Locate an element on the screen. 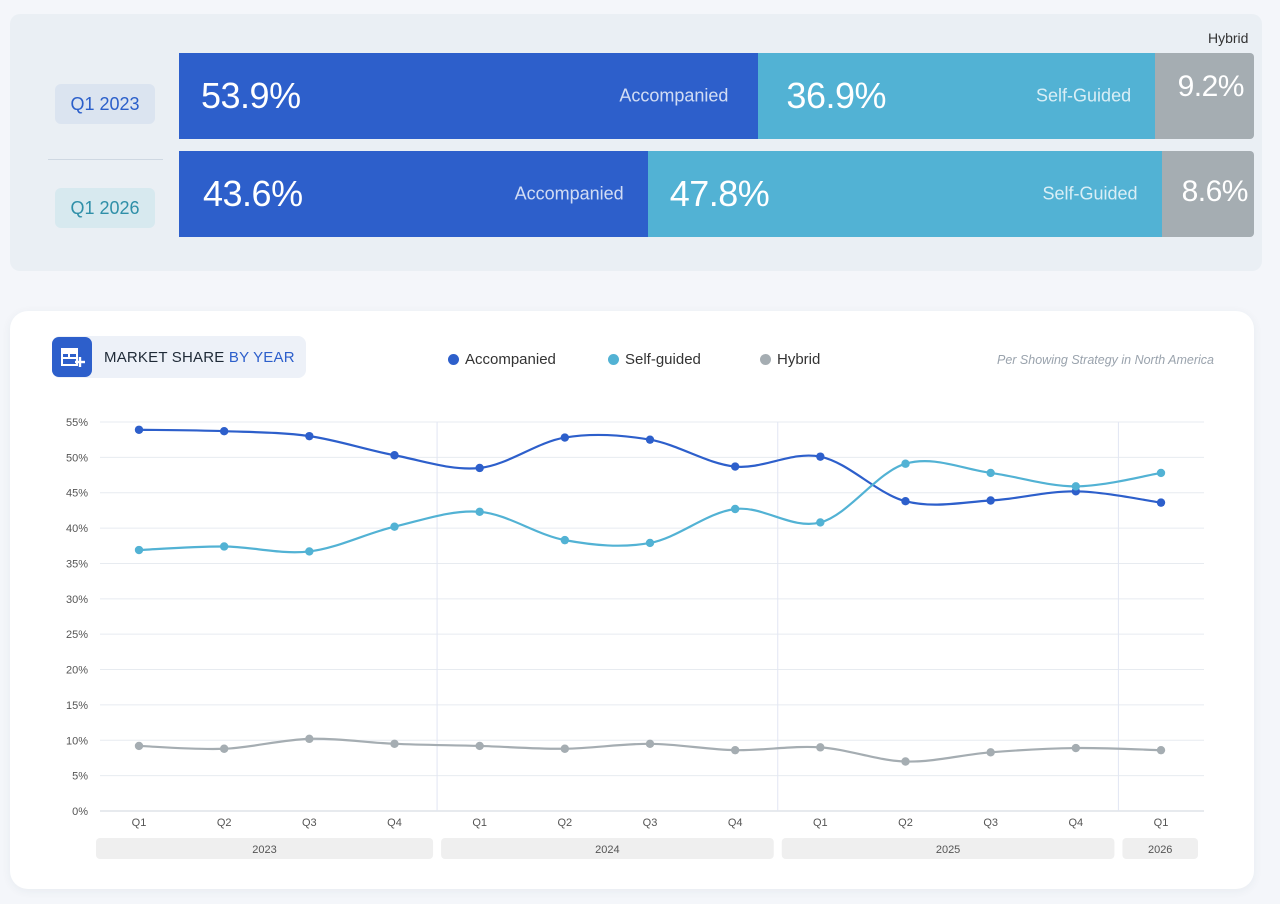  segment-value: 36.9% is located at coordinates (836, 95).